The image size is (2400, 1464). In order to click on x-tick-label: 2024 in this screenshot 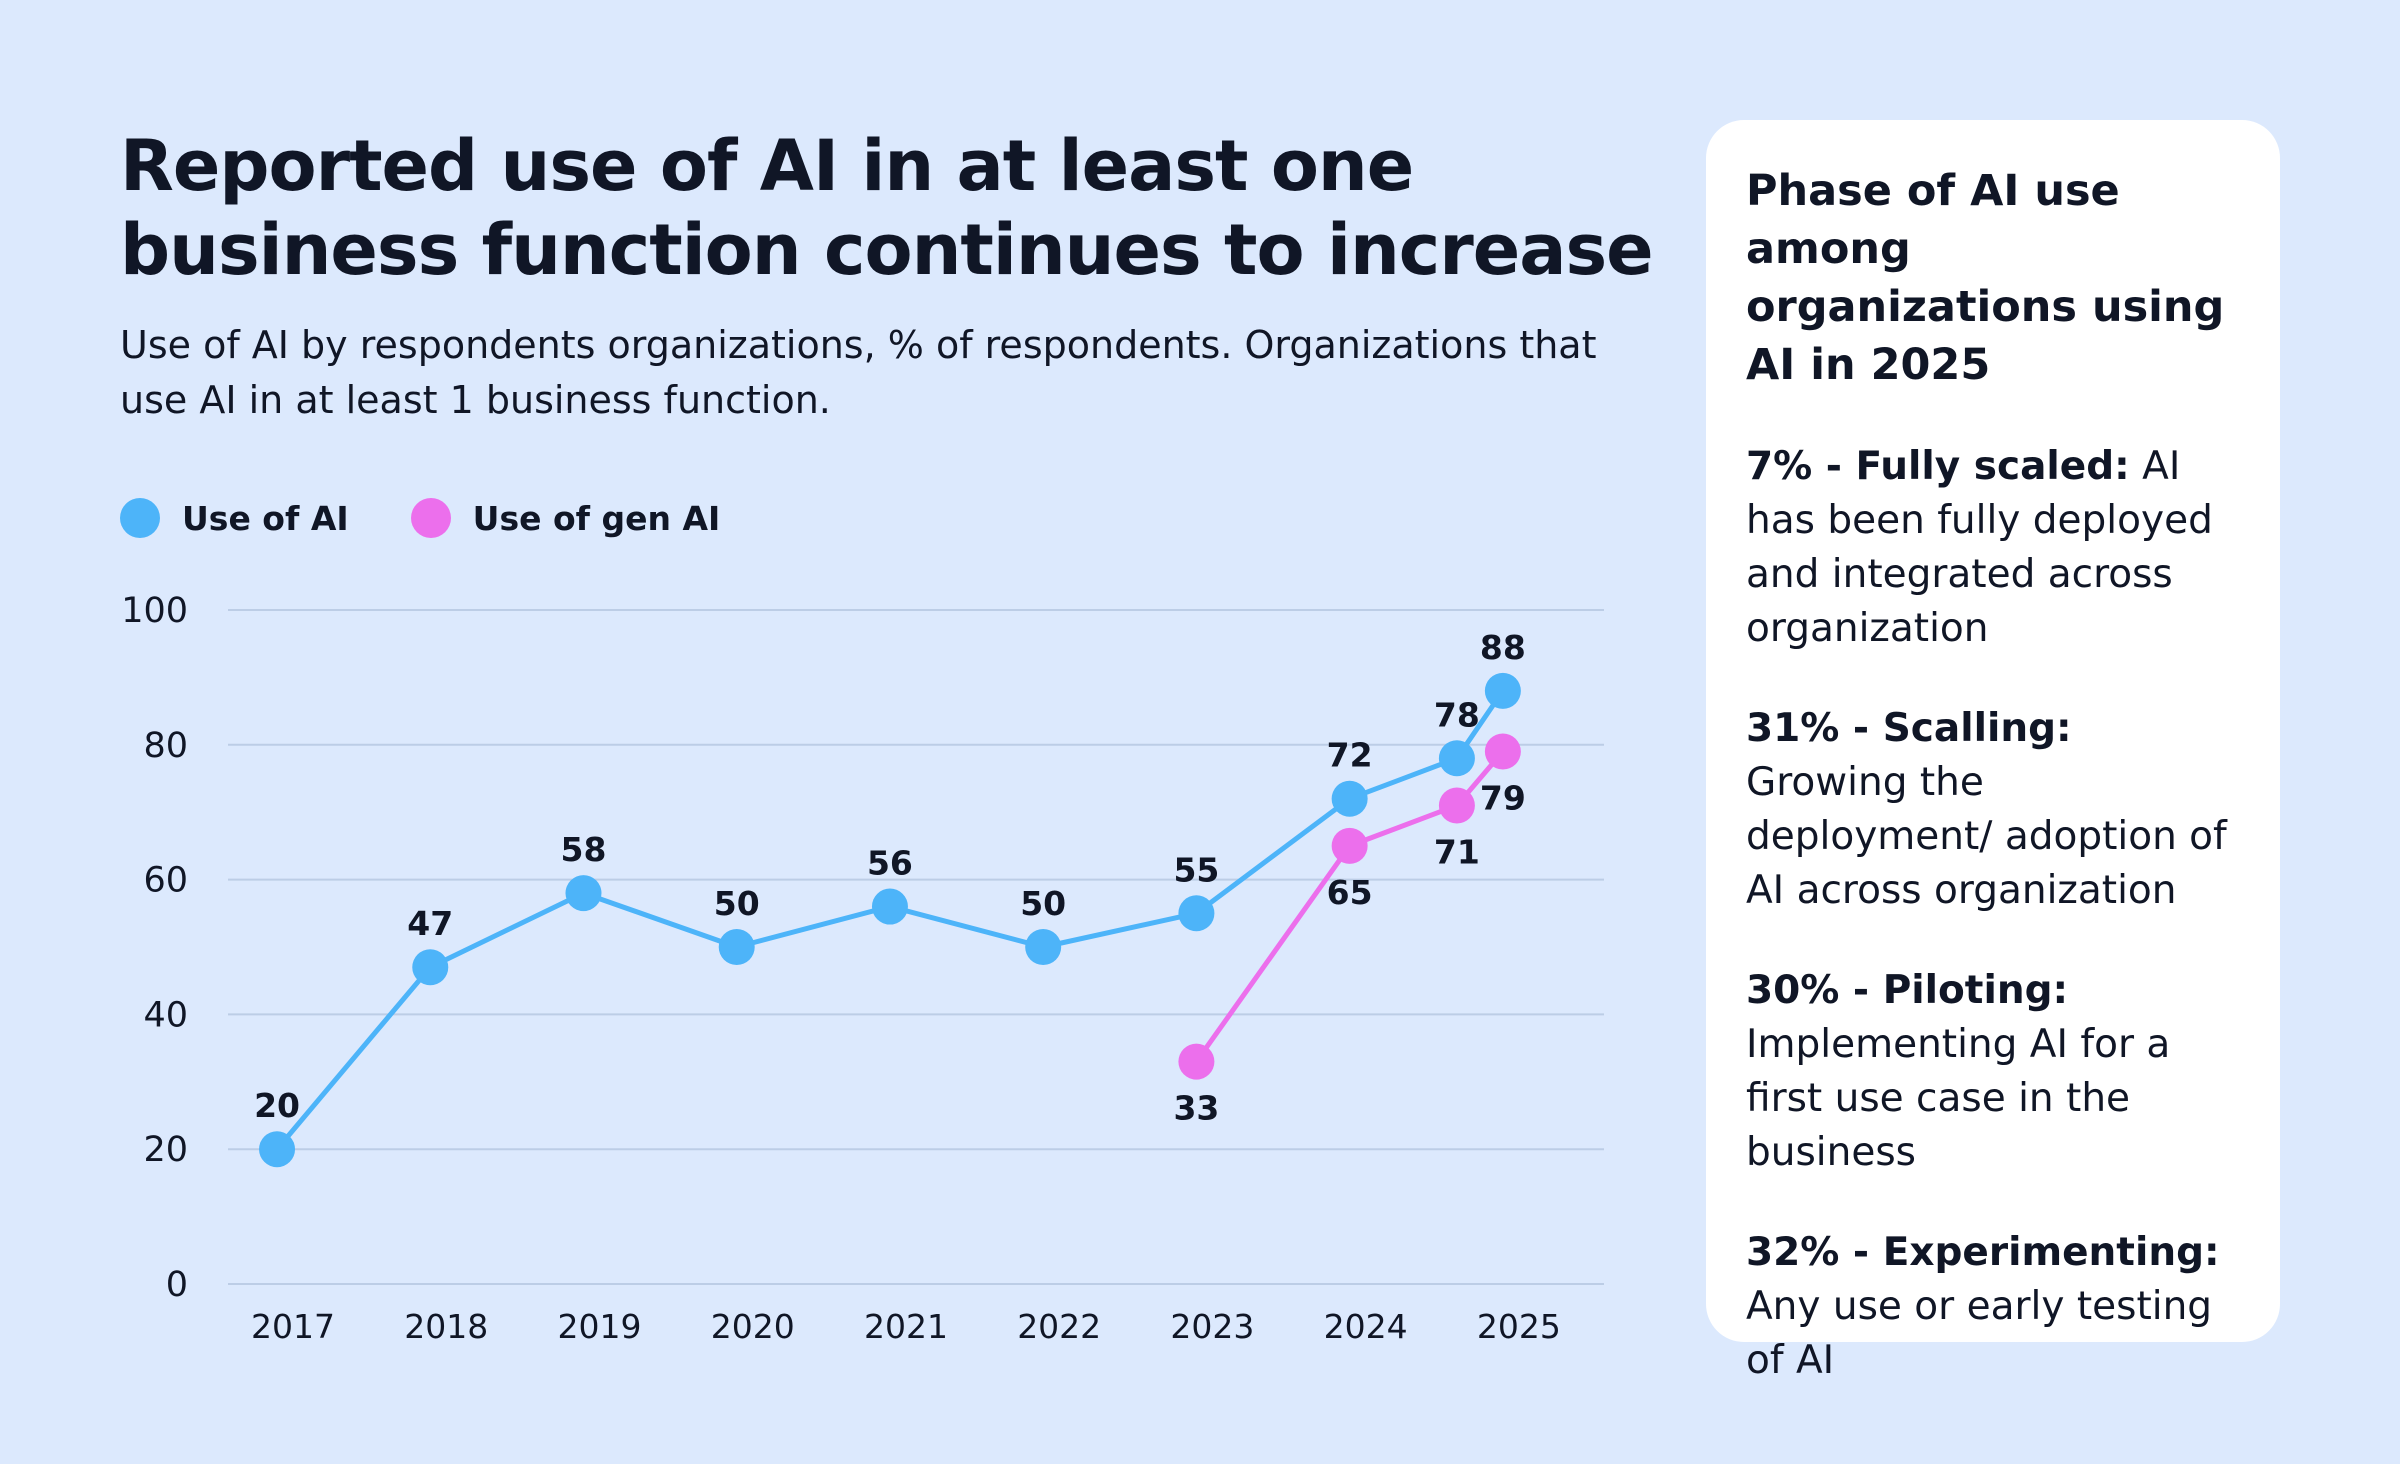, I will do `click(1366, 1326)`.